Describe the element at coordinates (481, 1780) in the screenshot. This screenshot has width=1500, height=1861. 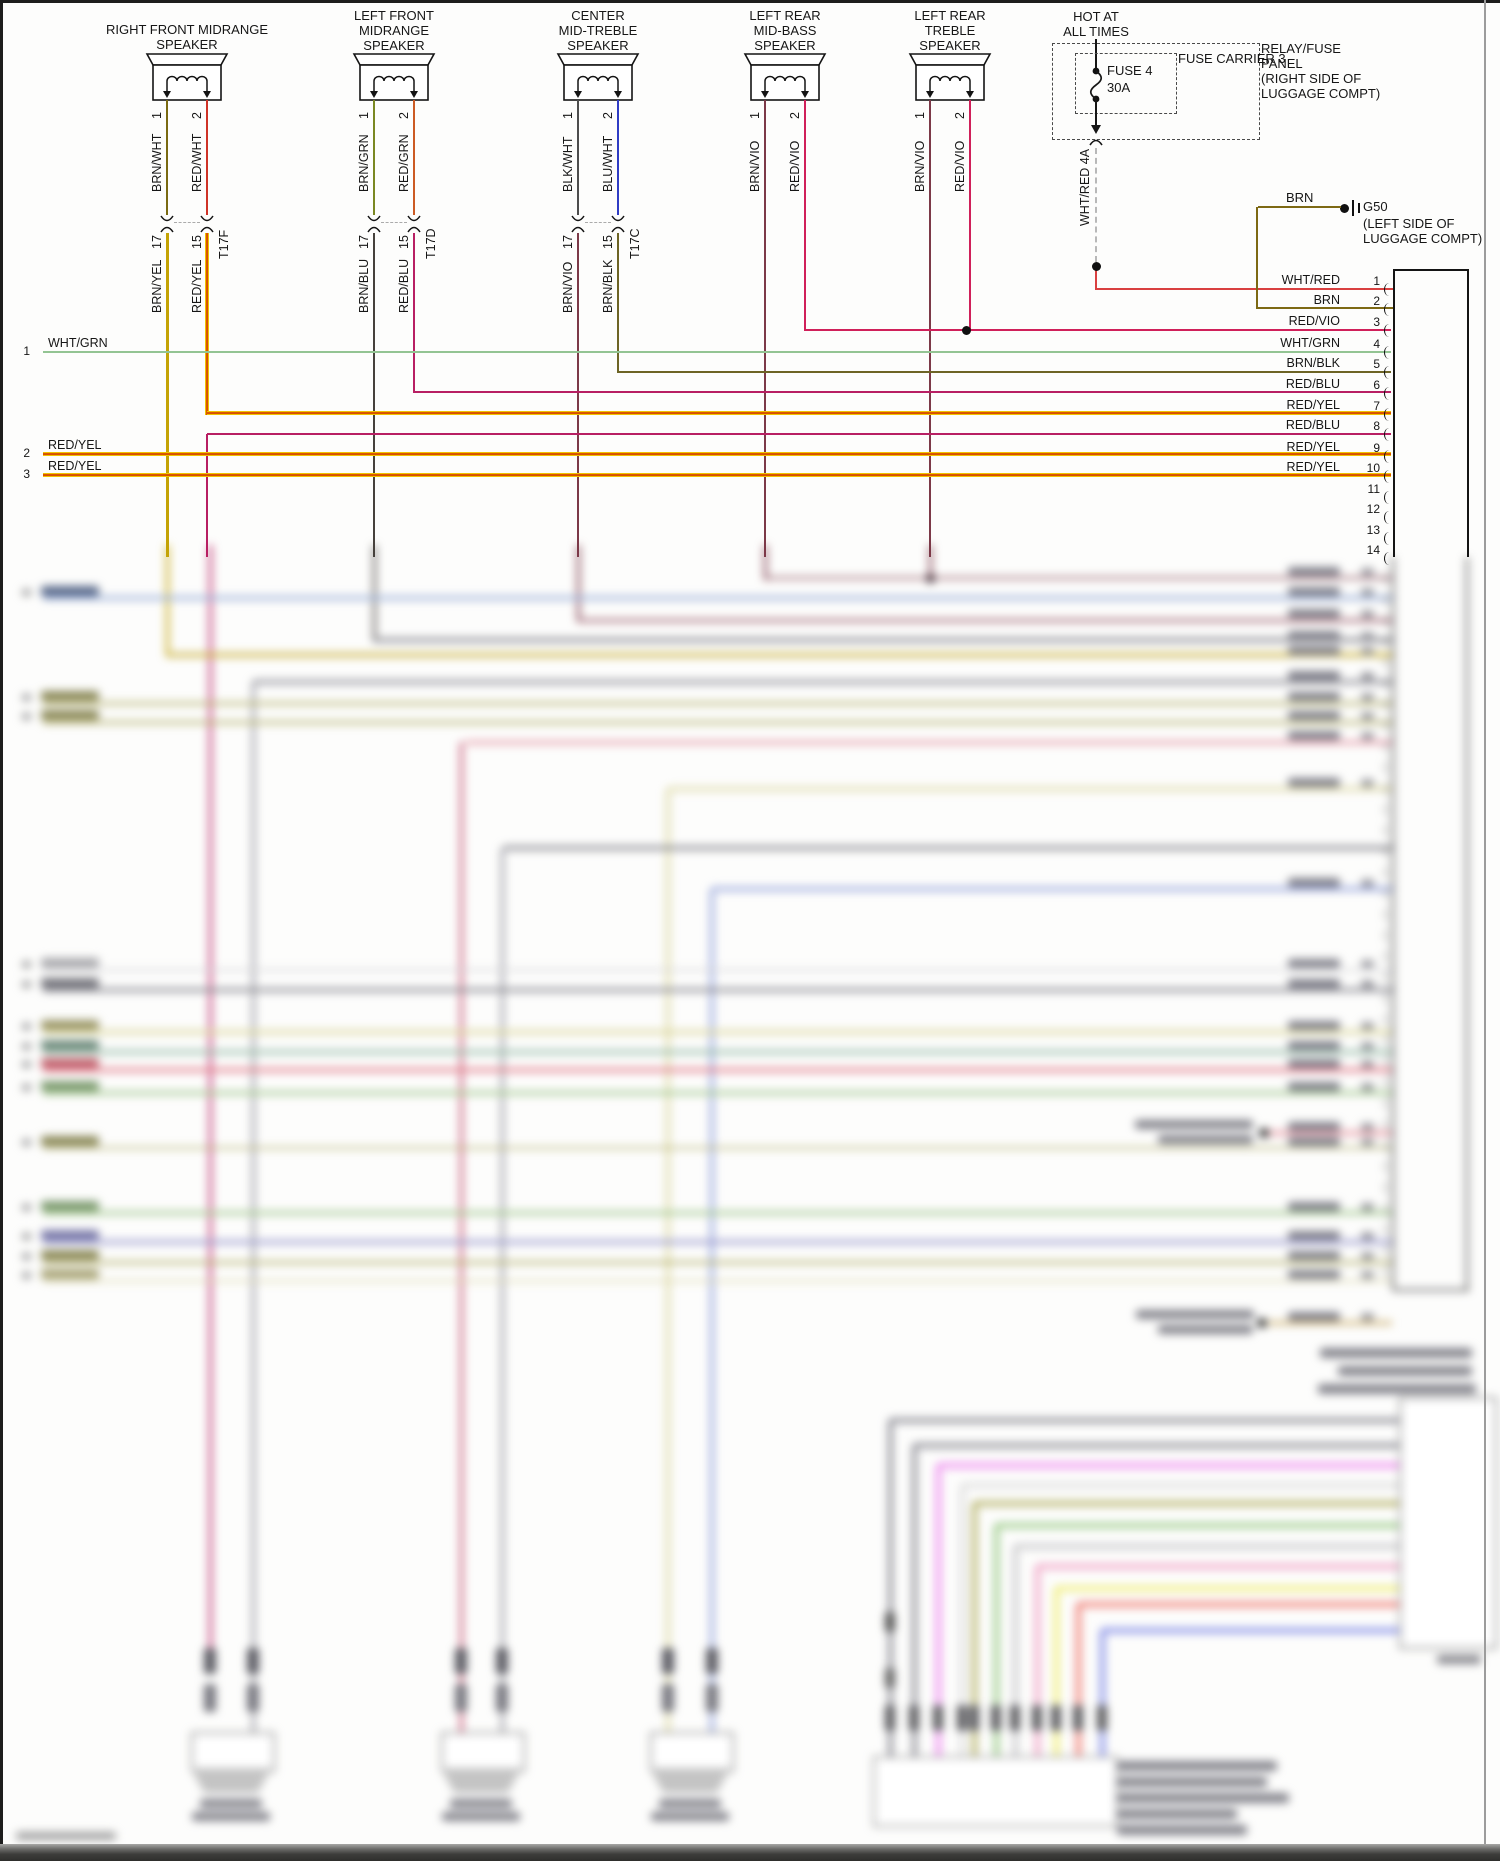
I see `blurred-speaker-cone` at that location.